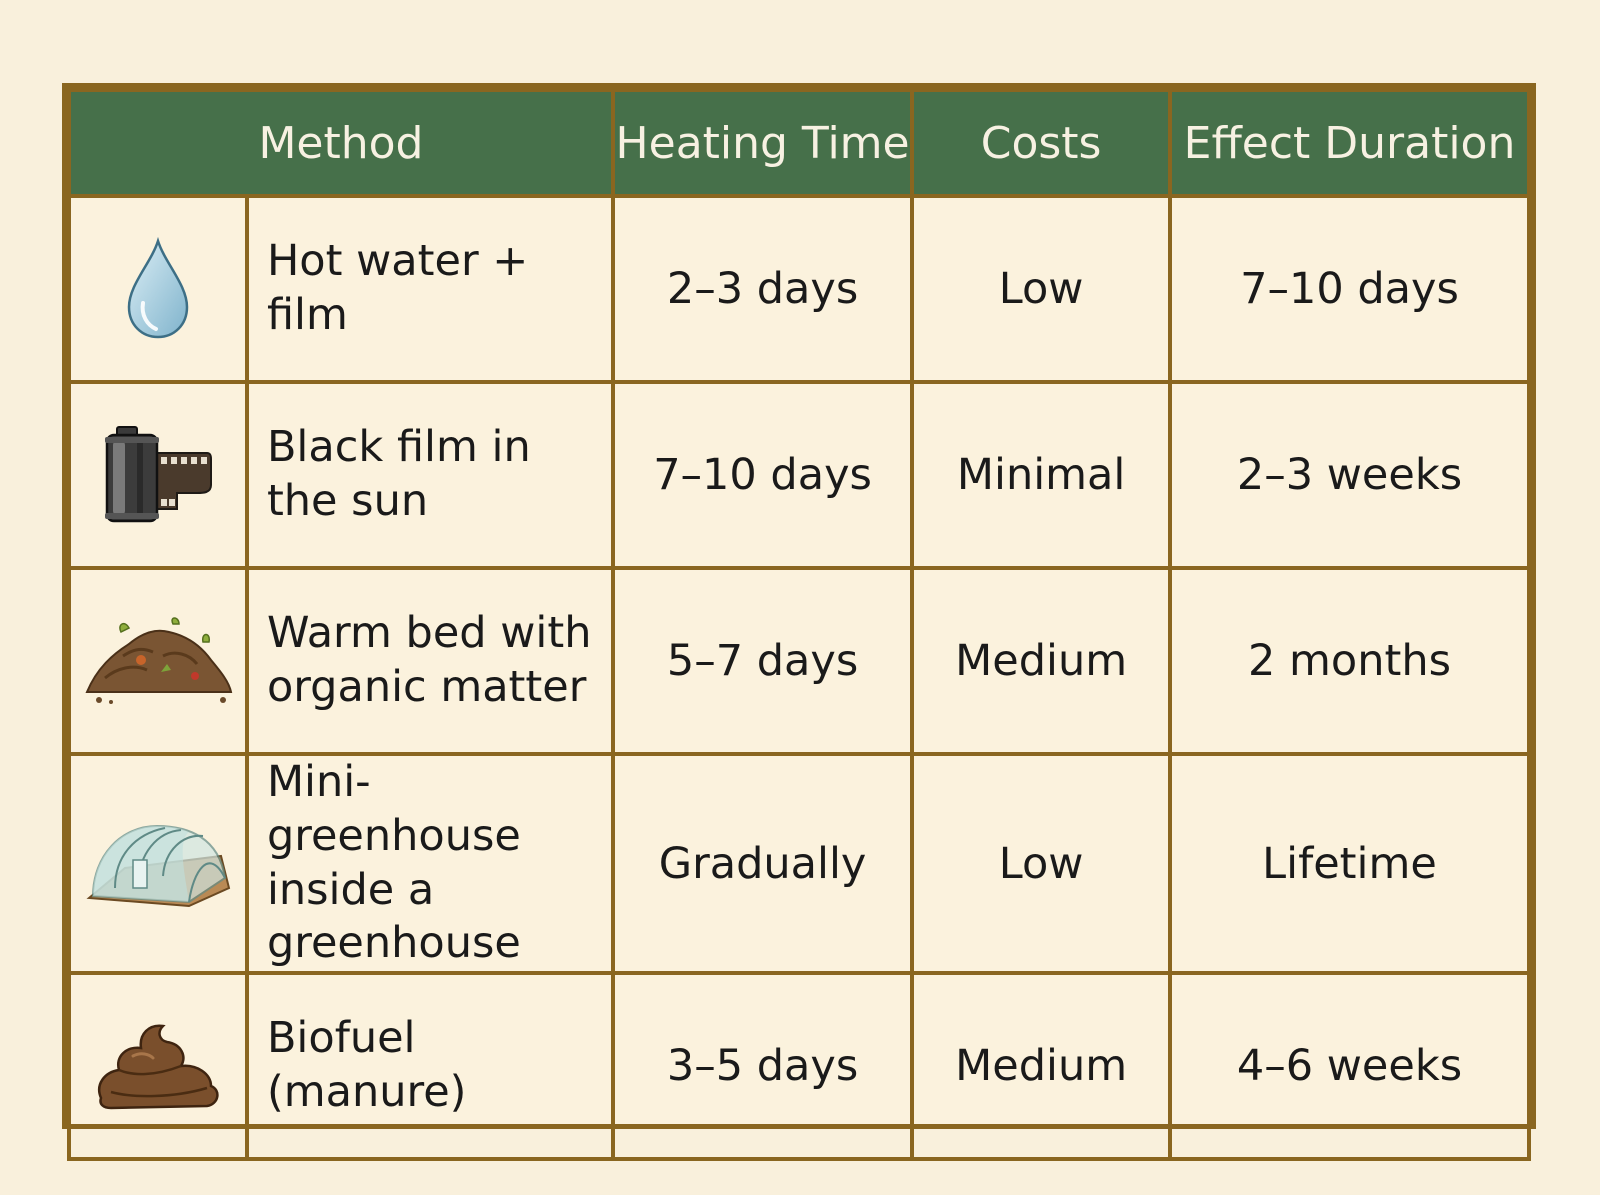 The height and width of the screenshot is (1195, 1600). Describe the element at coordinates (762, 863) in the screenshot. I see `heating-time-cell: Gradually` at that location.